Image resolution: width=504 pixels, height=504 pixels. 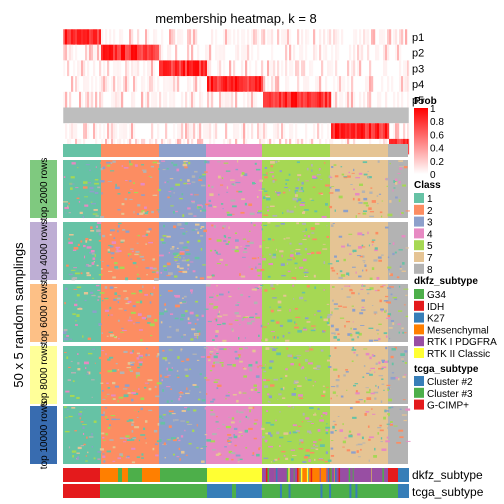 What do you see at coordinates (359, 150) in the screenshot?
I see `class-bar-segment` at bounding box center [359, 150].